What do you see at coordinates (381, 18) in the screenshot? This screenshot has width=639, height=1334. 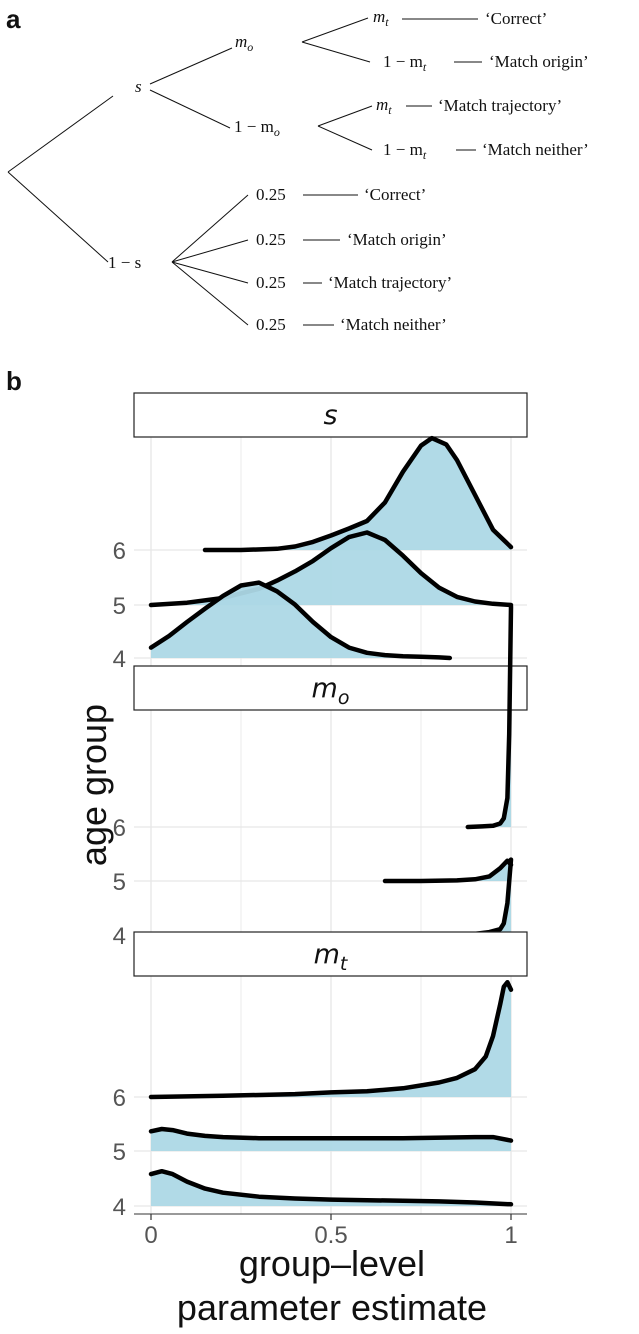 I see `node-m-t-1: mt` at bounding box center [381, 18].